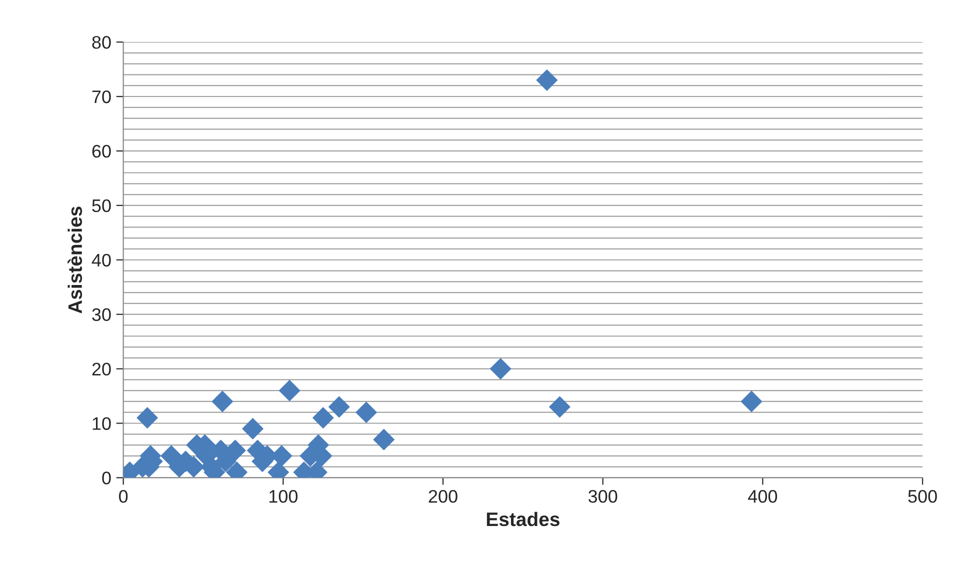 Image resolution: width=956 pixels, height=584 pixels. I want to click on x-tick-label: 100, so click(283, 496).